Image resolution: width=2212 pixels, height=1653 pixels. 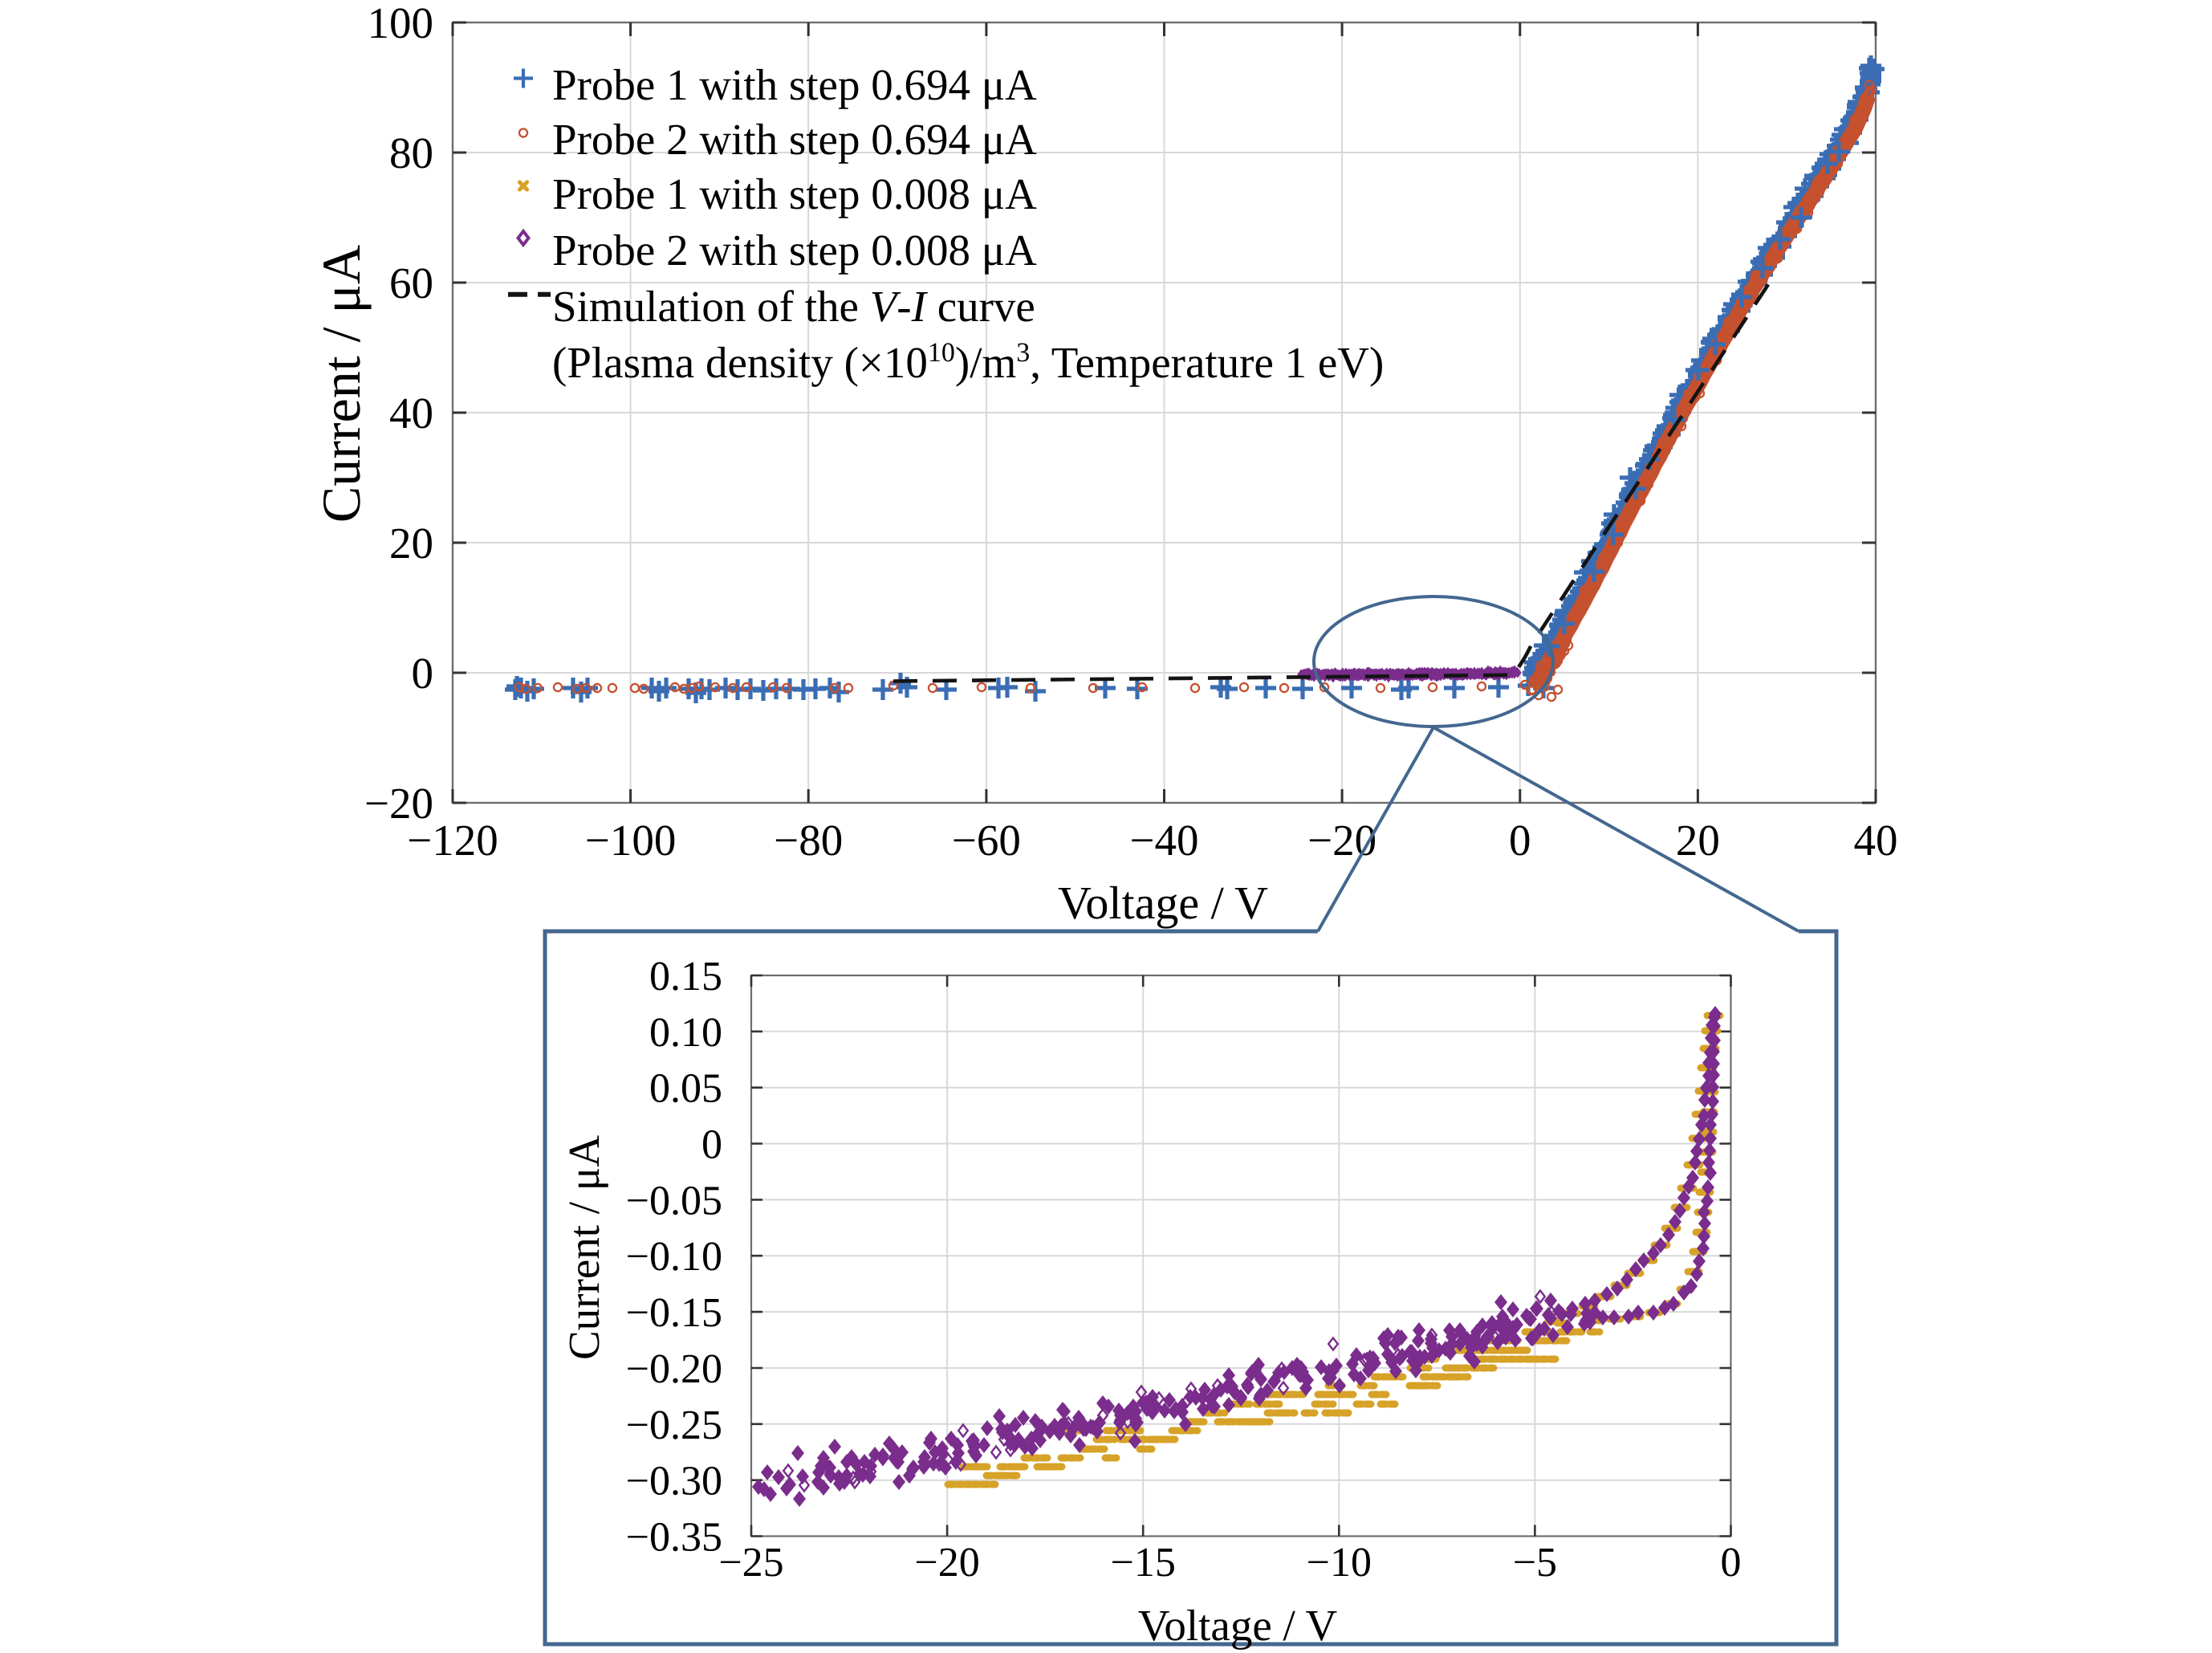 What do you see at coordinates (411, 153) in the screenshot?
I see `svg-text: 80` at bounding box center [411, 153].